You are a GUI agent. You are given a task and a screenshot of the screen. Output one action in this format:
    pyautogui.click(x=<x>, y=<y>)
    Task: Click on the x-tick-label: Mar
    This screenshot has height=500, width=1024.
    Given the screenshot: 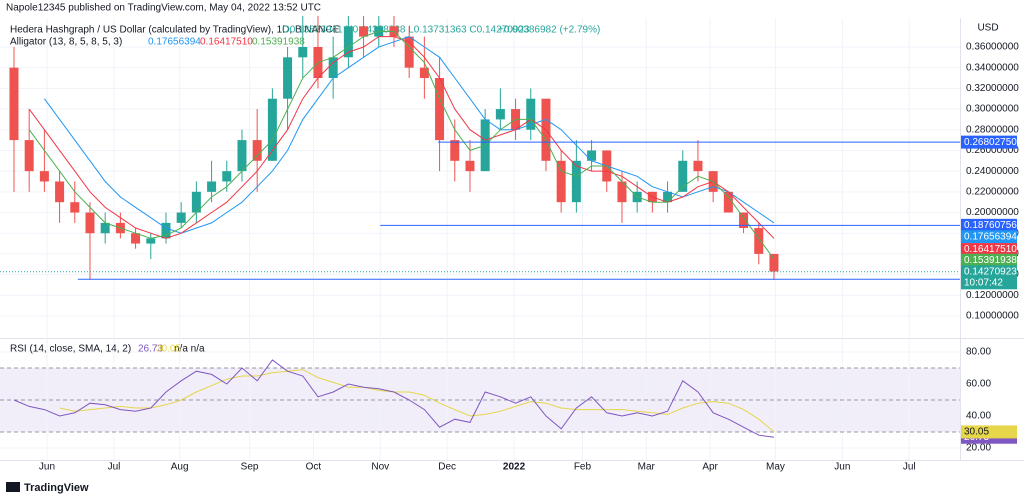 What is the action you would take?
    pyautogui.click(x=647, y=467)
    